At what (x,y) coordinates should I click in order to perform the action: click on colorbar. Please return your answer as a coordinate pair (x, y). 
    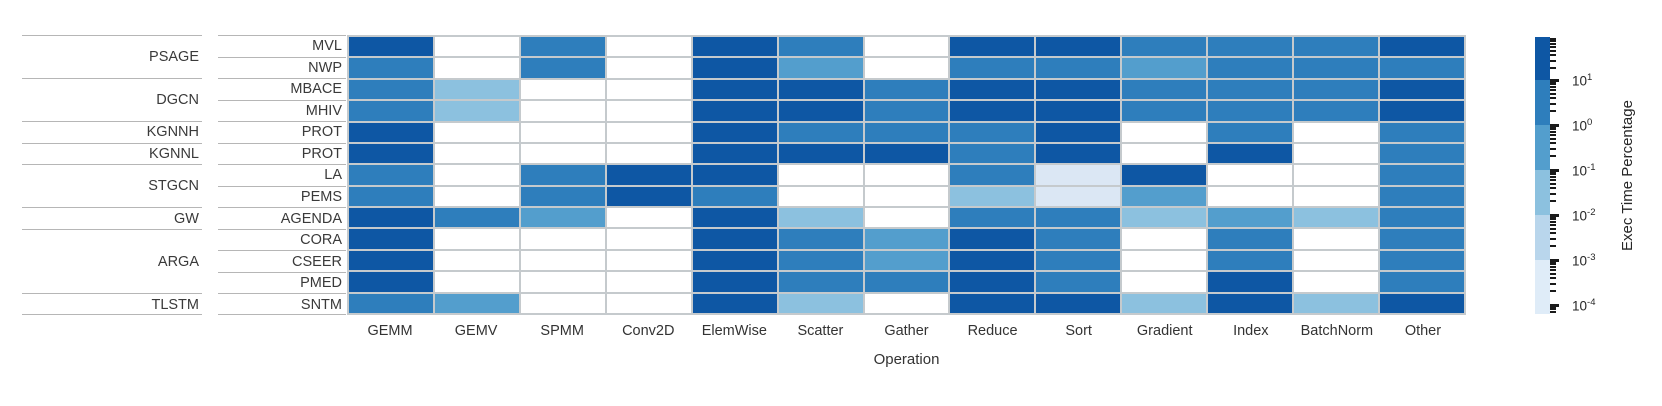
    Looking at the image, I should click on (1542, 175).